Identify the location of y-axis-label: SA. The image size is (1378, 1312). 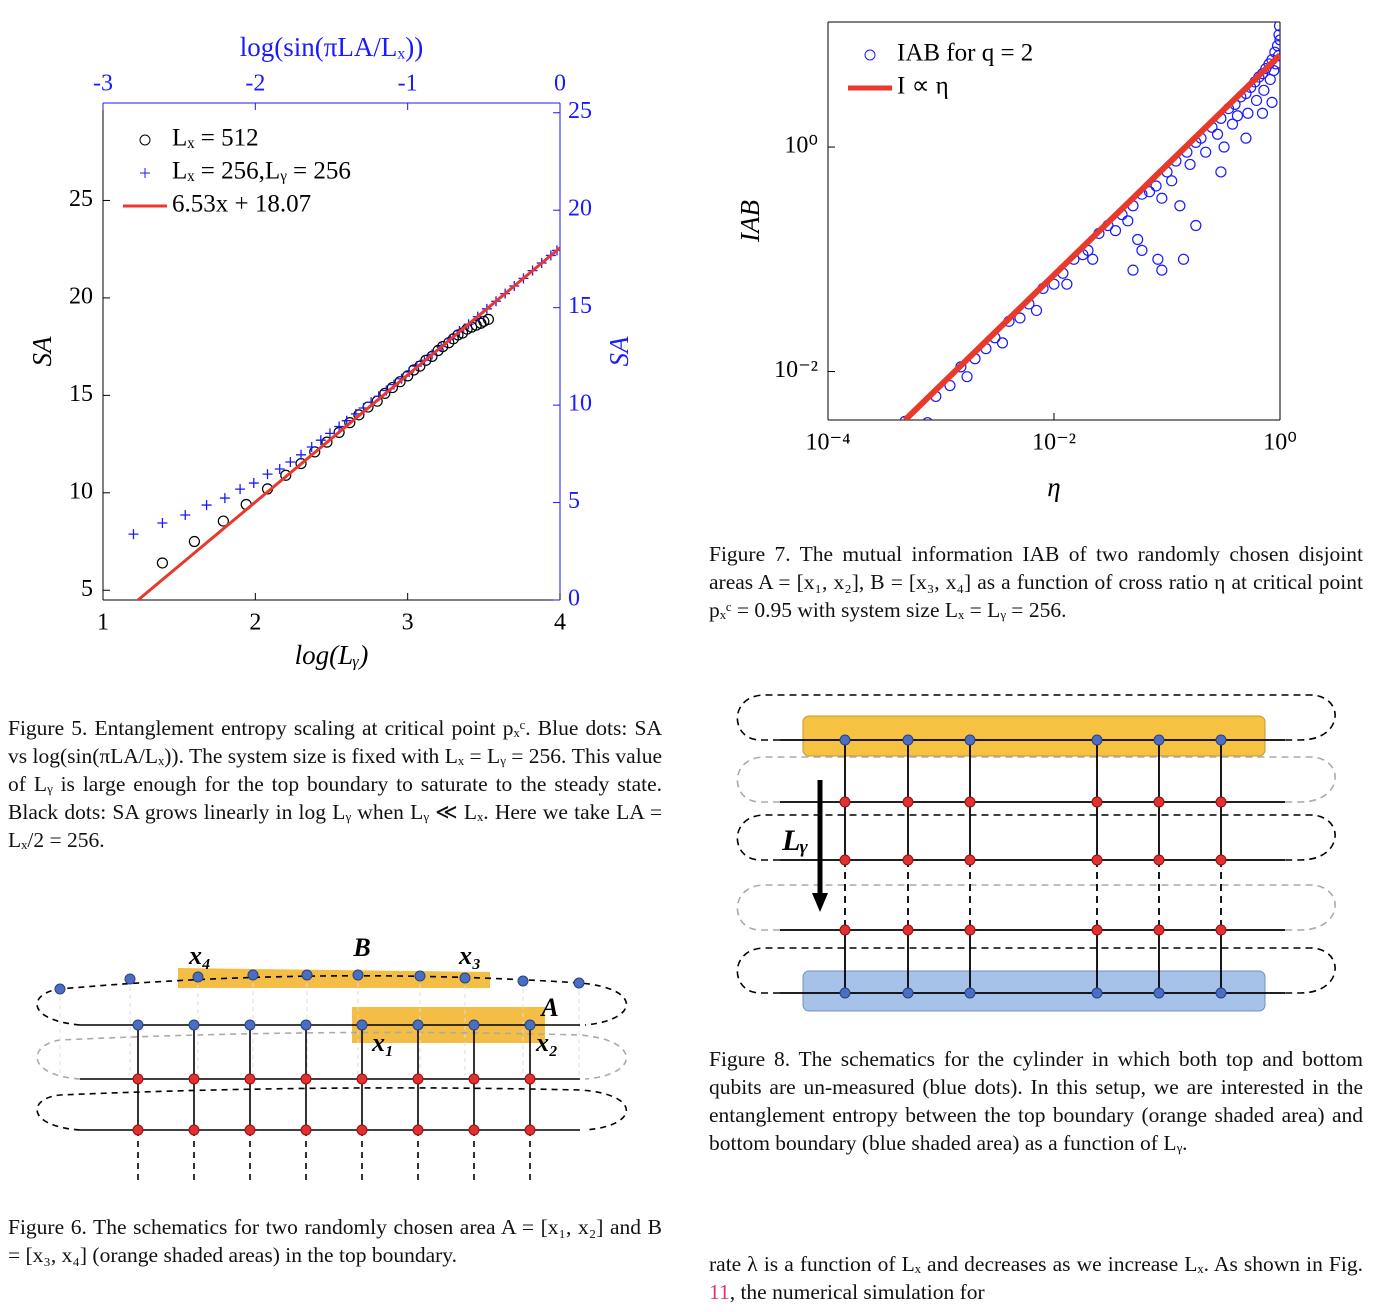
(42, 351).